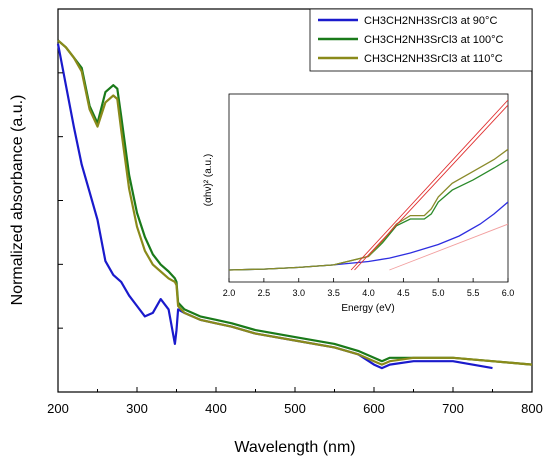 This screenshot has width=550, height=466. I want to click on main-x-tick-label: 800, so click(532, 408).